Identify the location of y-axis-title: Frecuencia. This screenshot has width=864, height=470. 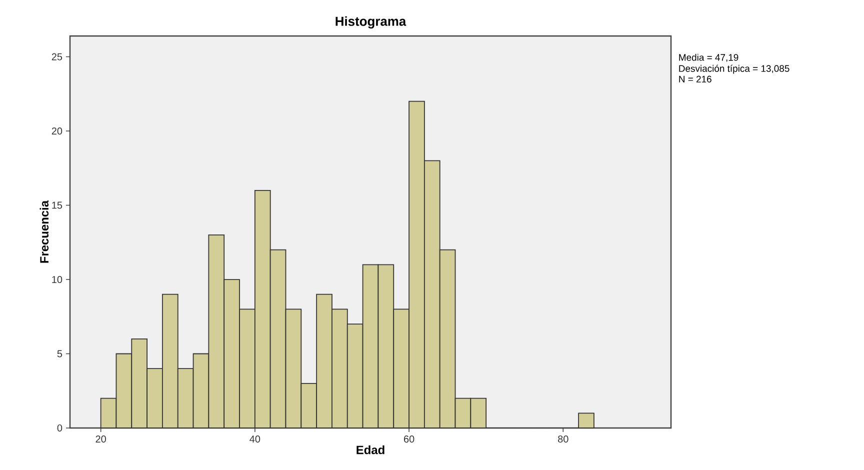
(44, 231).